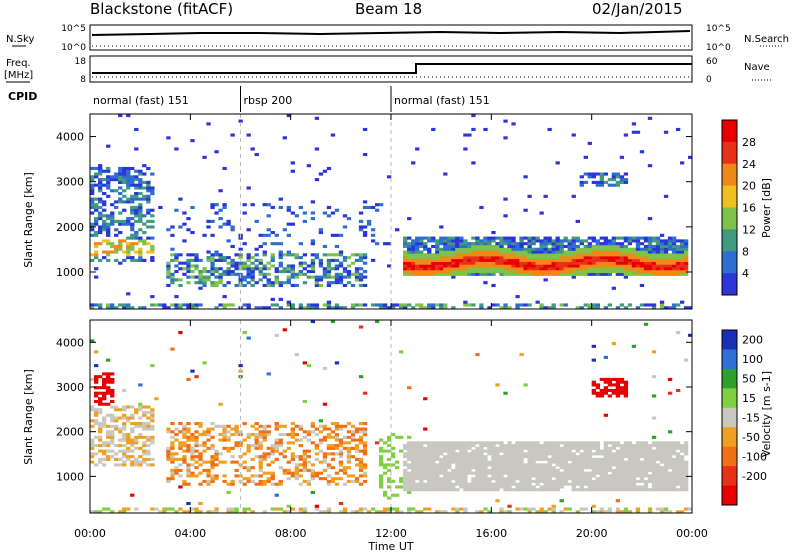 The height and width of the screenshot is (554, 800). Describe the element at coordinates (392, 68) in the screenshot. I see `freq-line` at that location.